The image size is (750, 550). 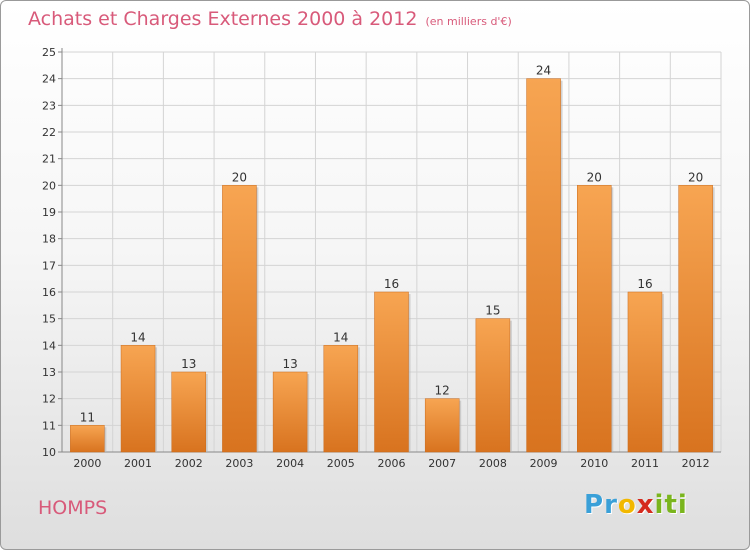 I want to click on y-tick-label: 17, so click(x=49, y=265).